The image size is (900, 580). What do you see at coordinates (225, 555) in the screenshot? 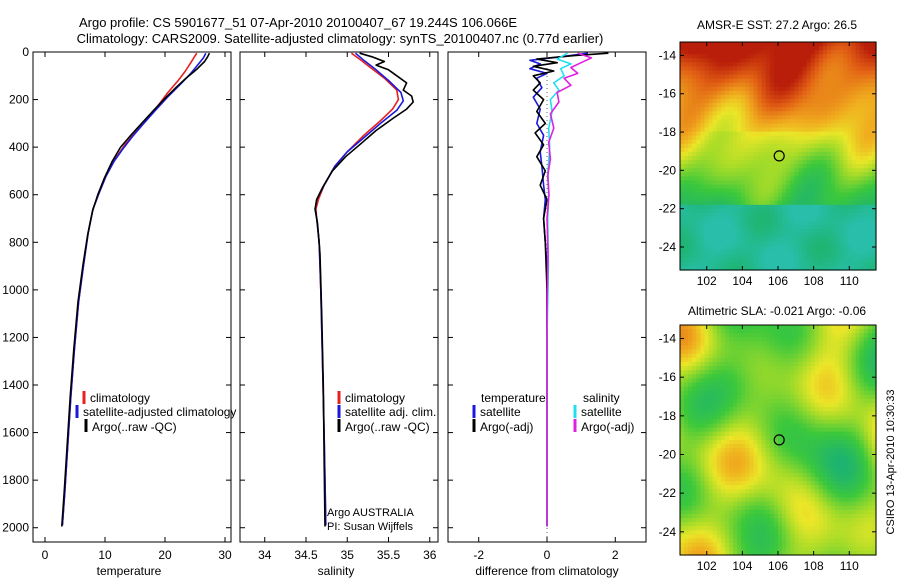
I see `x-tick-label: 30` at bounding box center [225, 555].